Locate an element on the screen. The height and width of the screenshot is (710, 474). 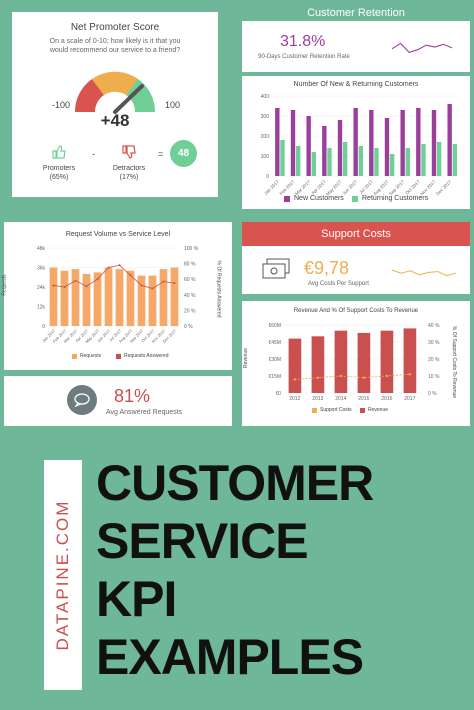
x-tick-label: 2013 is located at coordinates (317, 399).